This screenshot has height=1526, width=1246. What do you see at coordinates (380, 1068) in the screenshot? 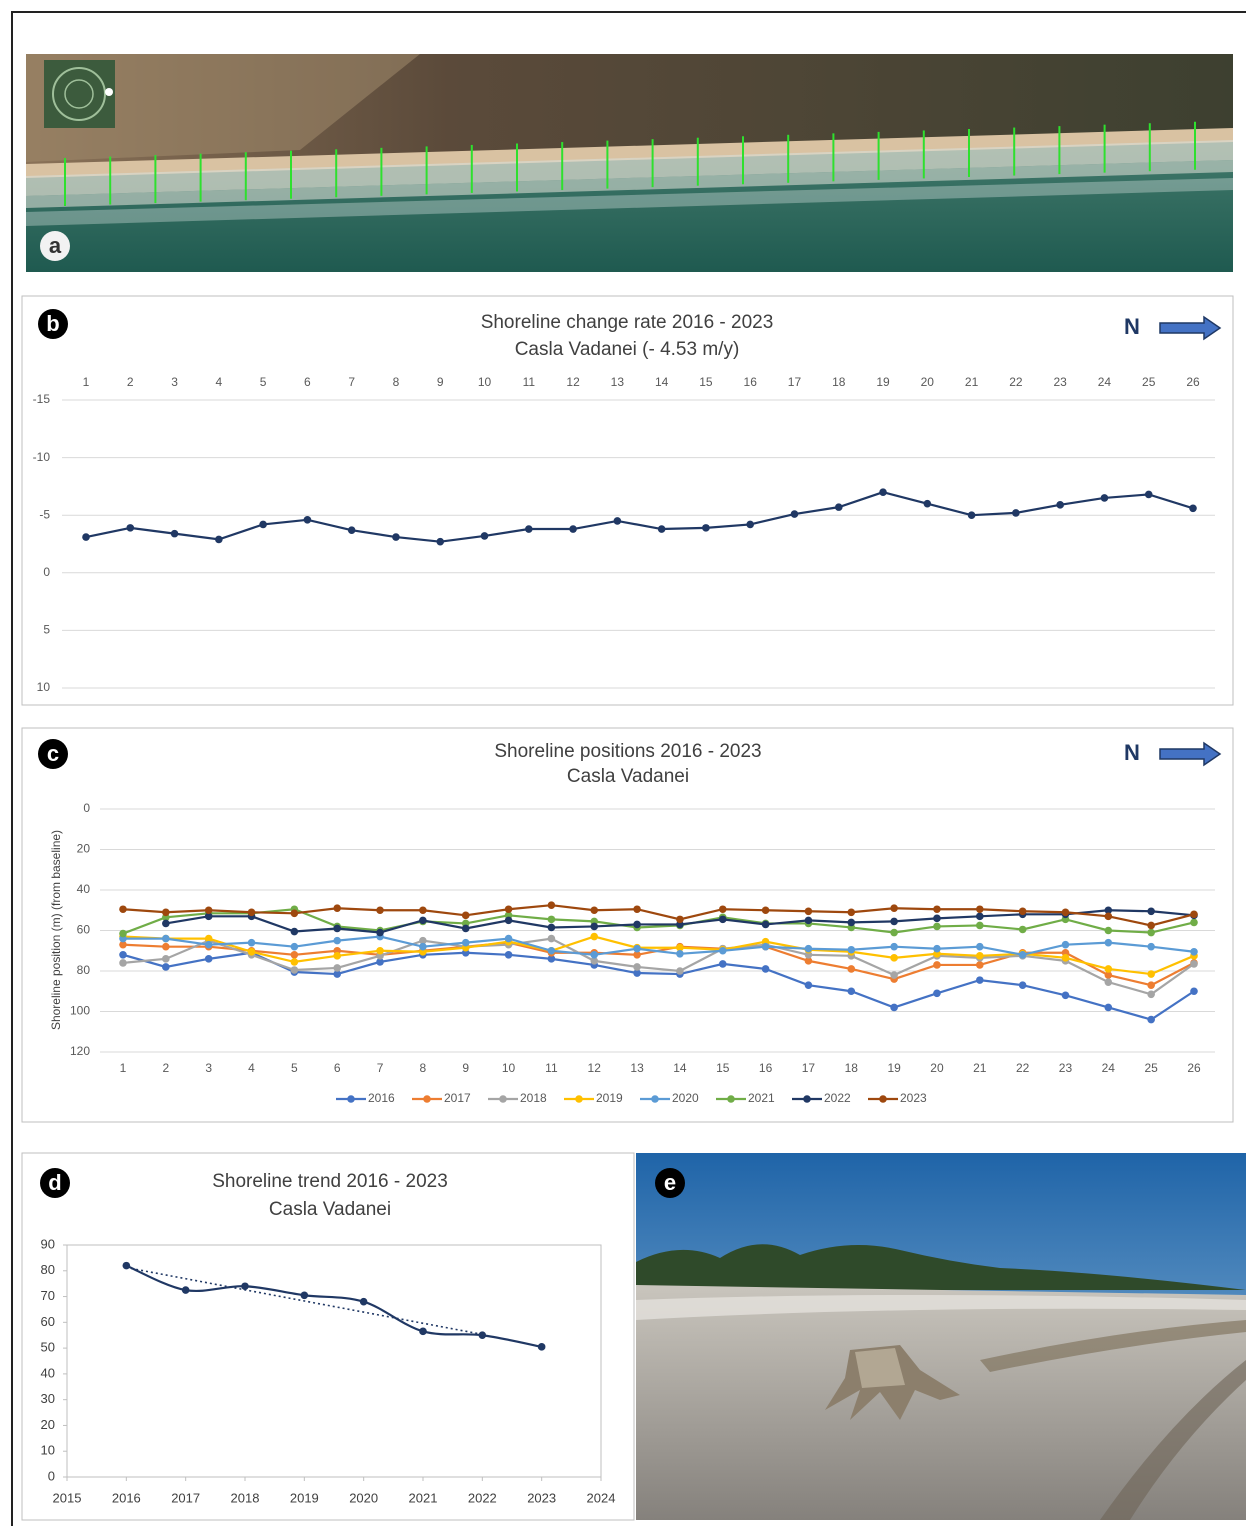
I see `x-tick-label: 7` at bounding box center [380, 1068].